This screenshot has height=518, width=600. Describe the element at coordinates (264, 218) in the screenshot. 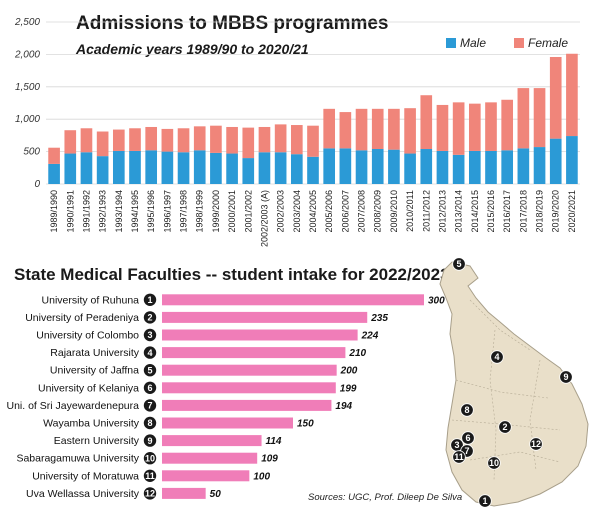

I see `x-tick-label: 2002/2003 (A)` at that location.